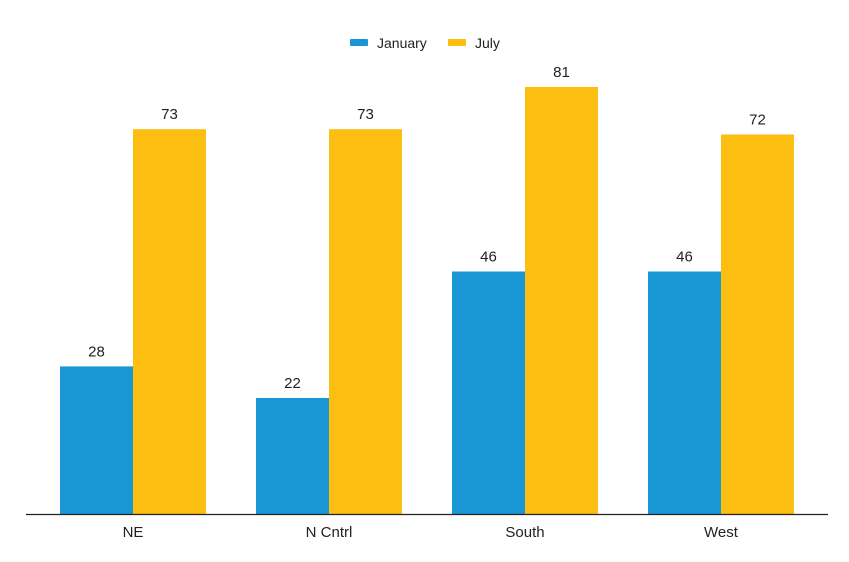  What do you see at coordinates (684, 257) in the screenshot?
I see `data-label-january-west: 46` at bounding box center [684, 257].